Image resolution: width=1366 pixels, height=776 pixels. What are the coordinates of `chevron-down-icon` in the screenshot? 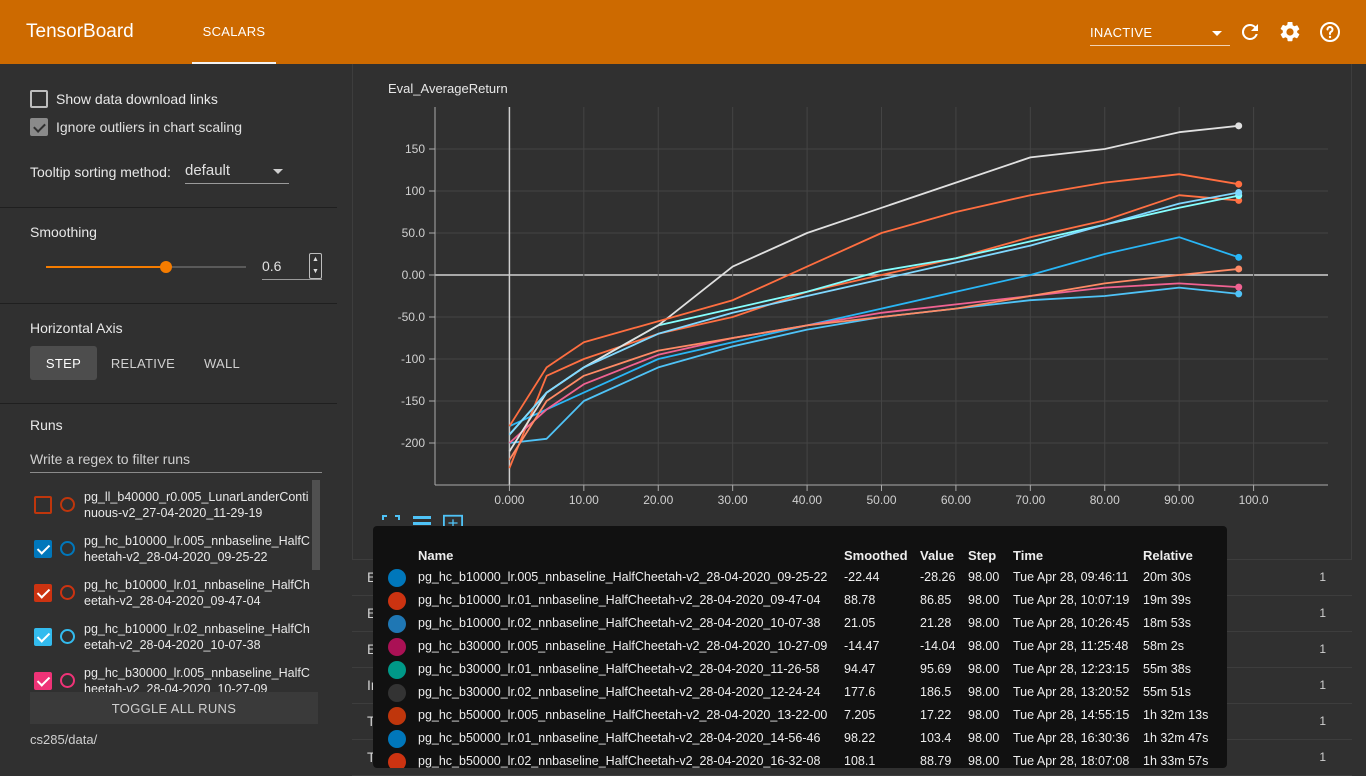 It's located at (278, 171).